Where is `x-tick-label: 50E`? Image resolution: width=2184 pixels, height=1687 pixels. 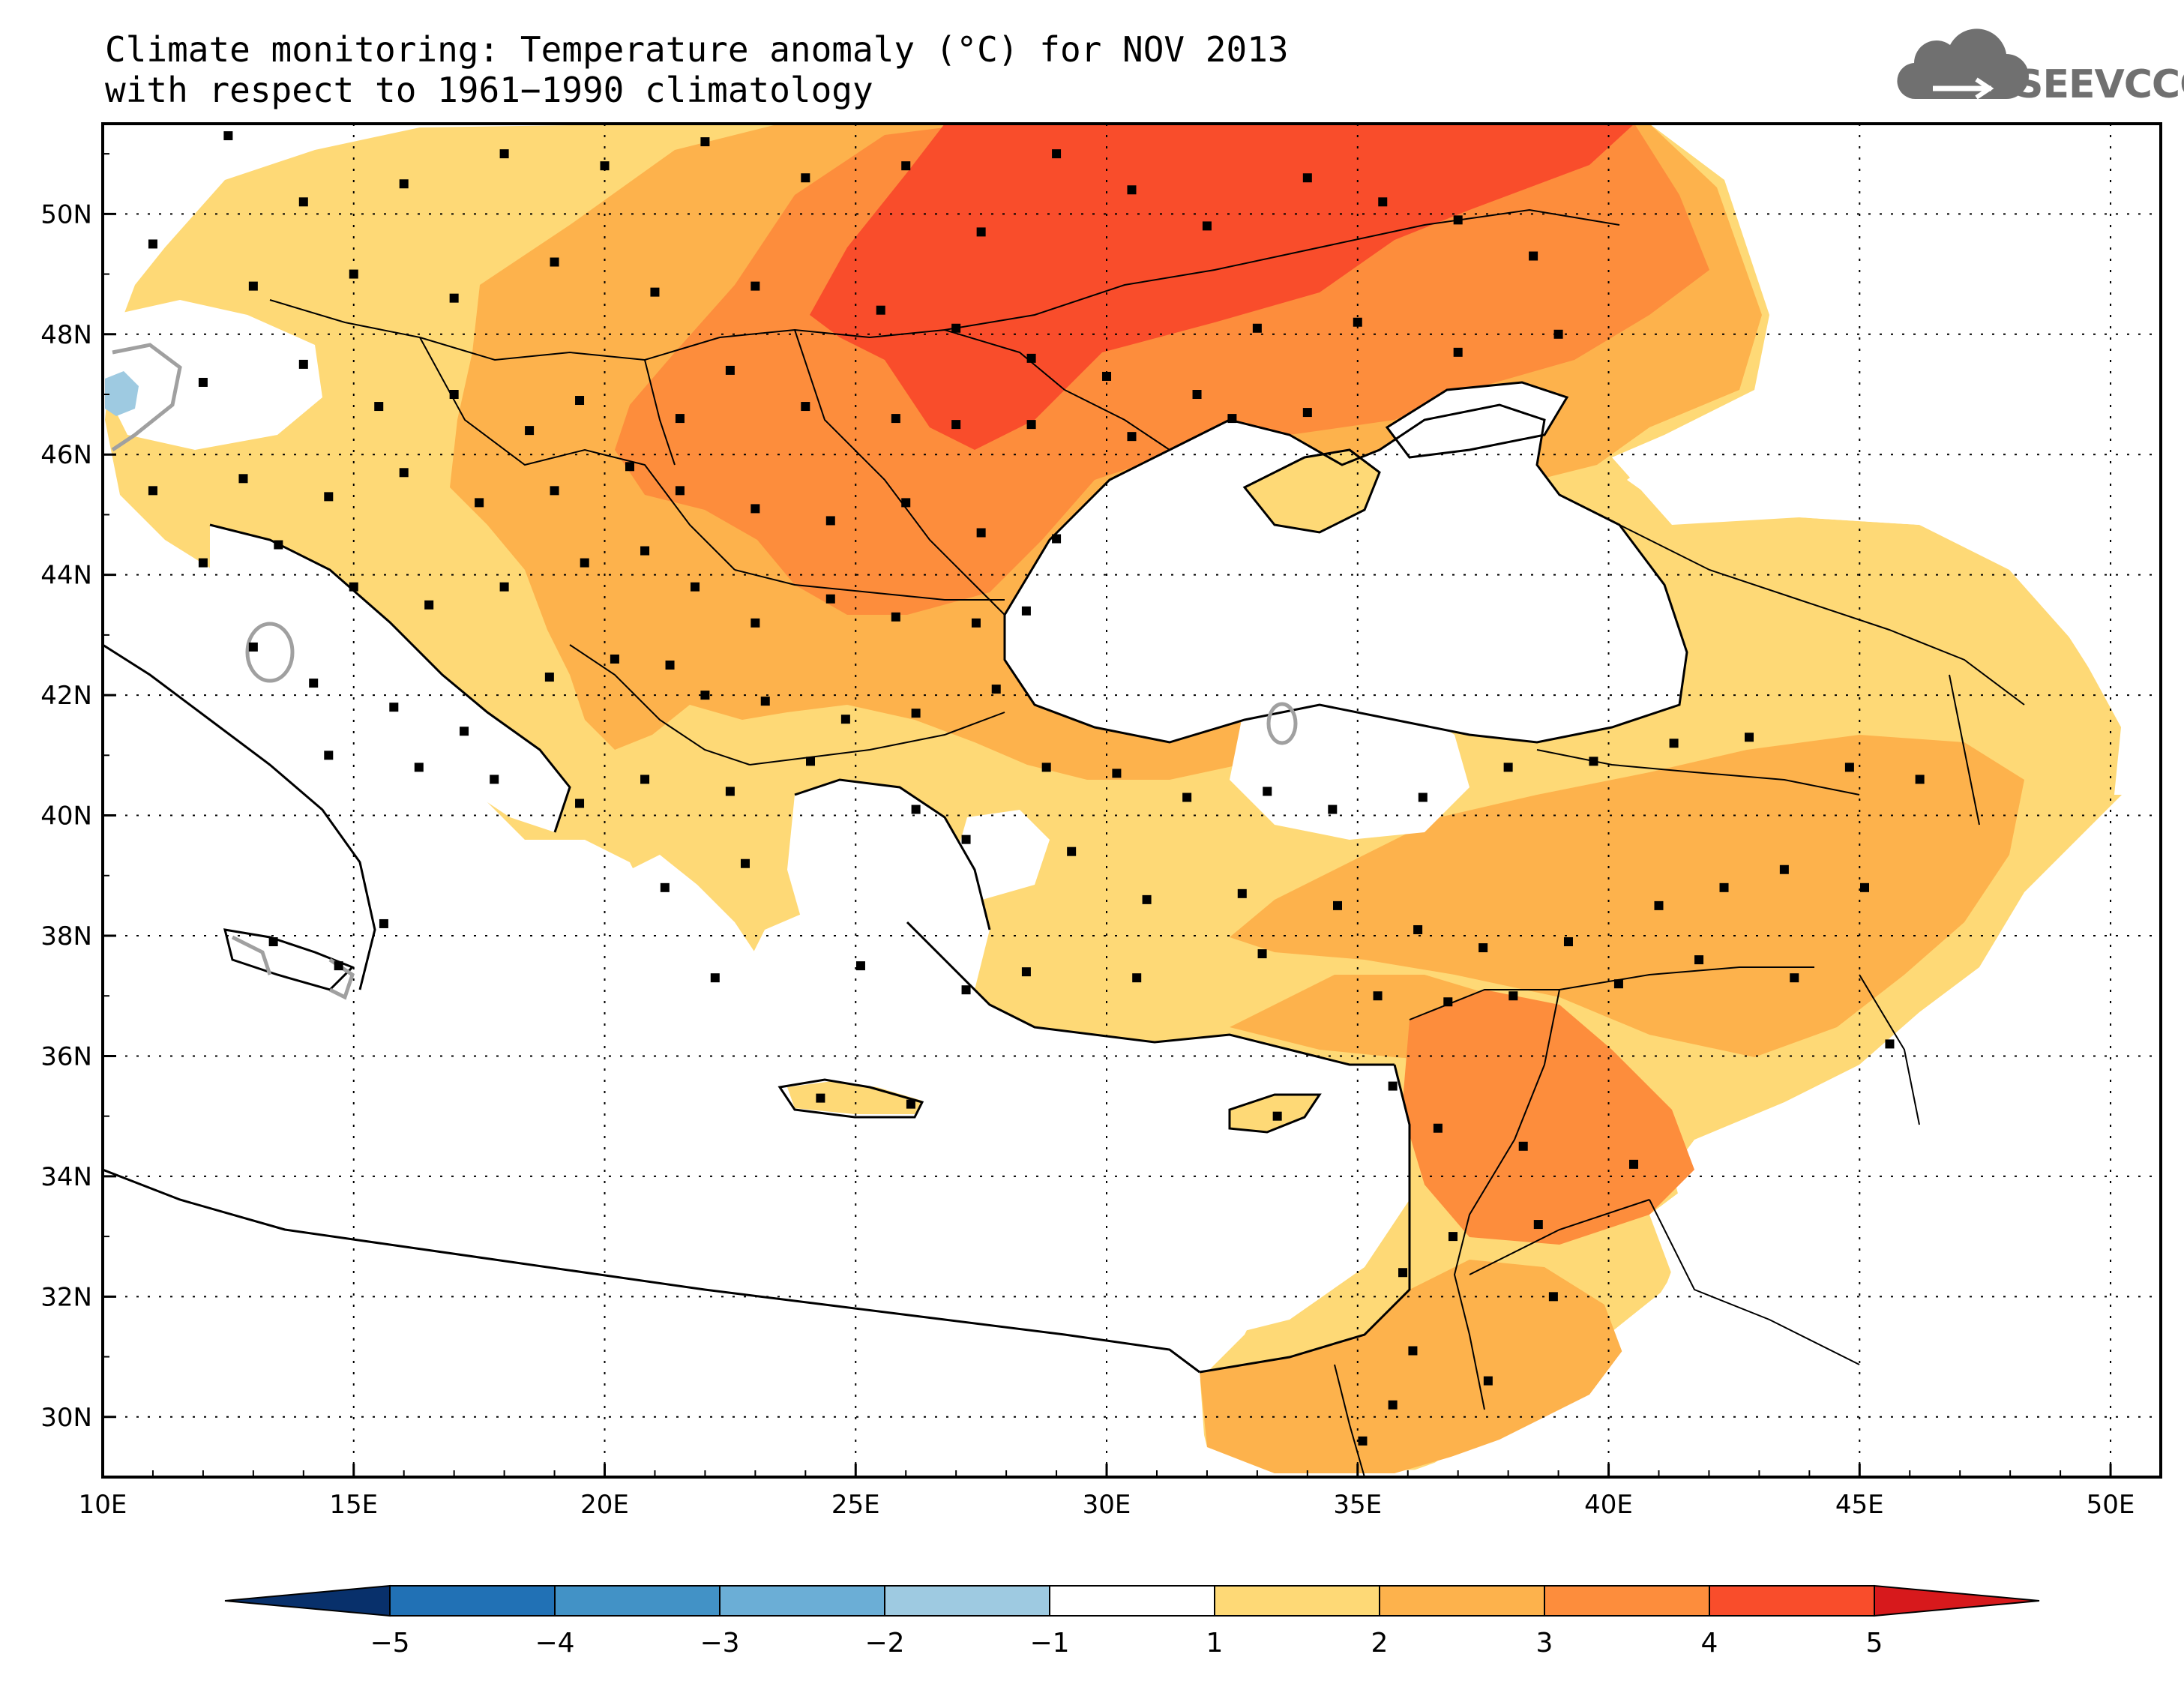
x-tick-label: 50E is located at coordinates (2111, 1505).